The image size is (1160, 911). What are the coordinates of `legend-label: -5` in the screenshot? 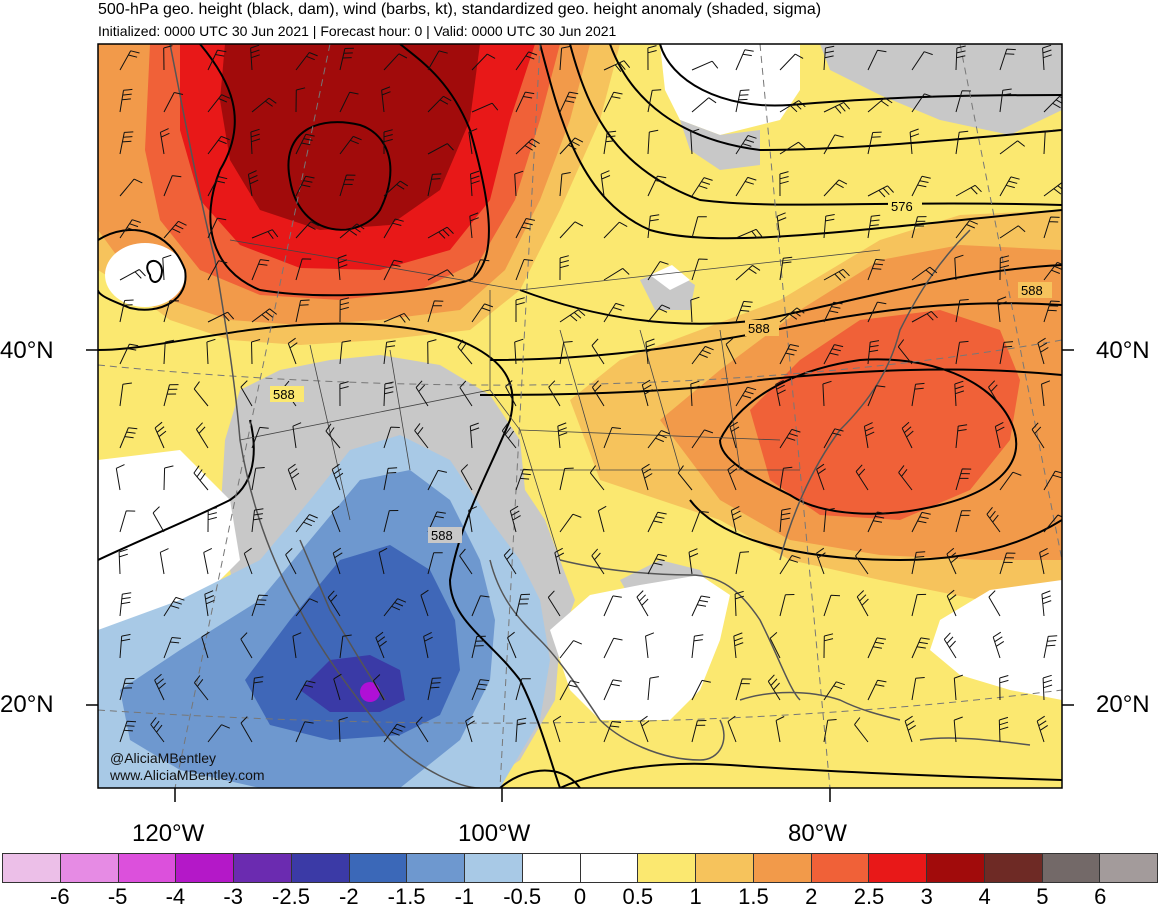 It's located at (117, 896).